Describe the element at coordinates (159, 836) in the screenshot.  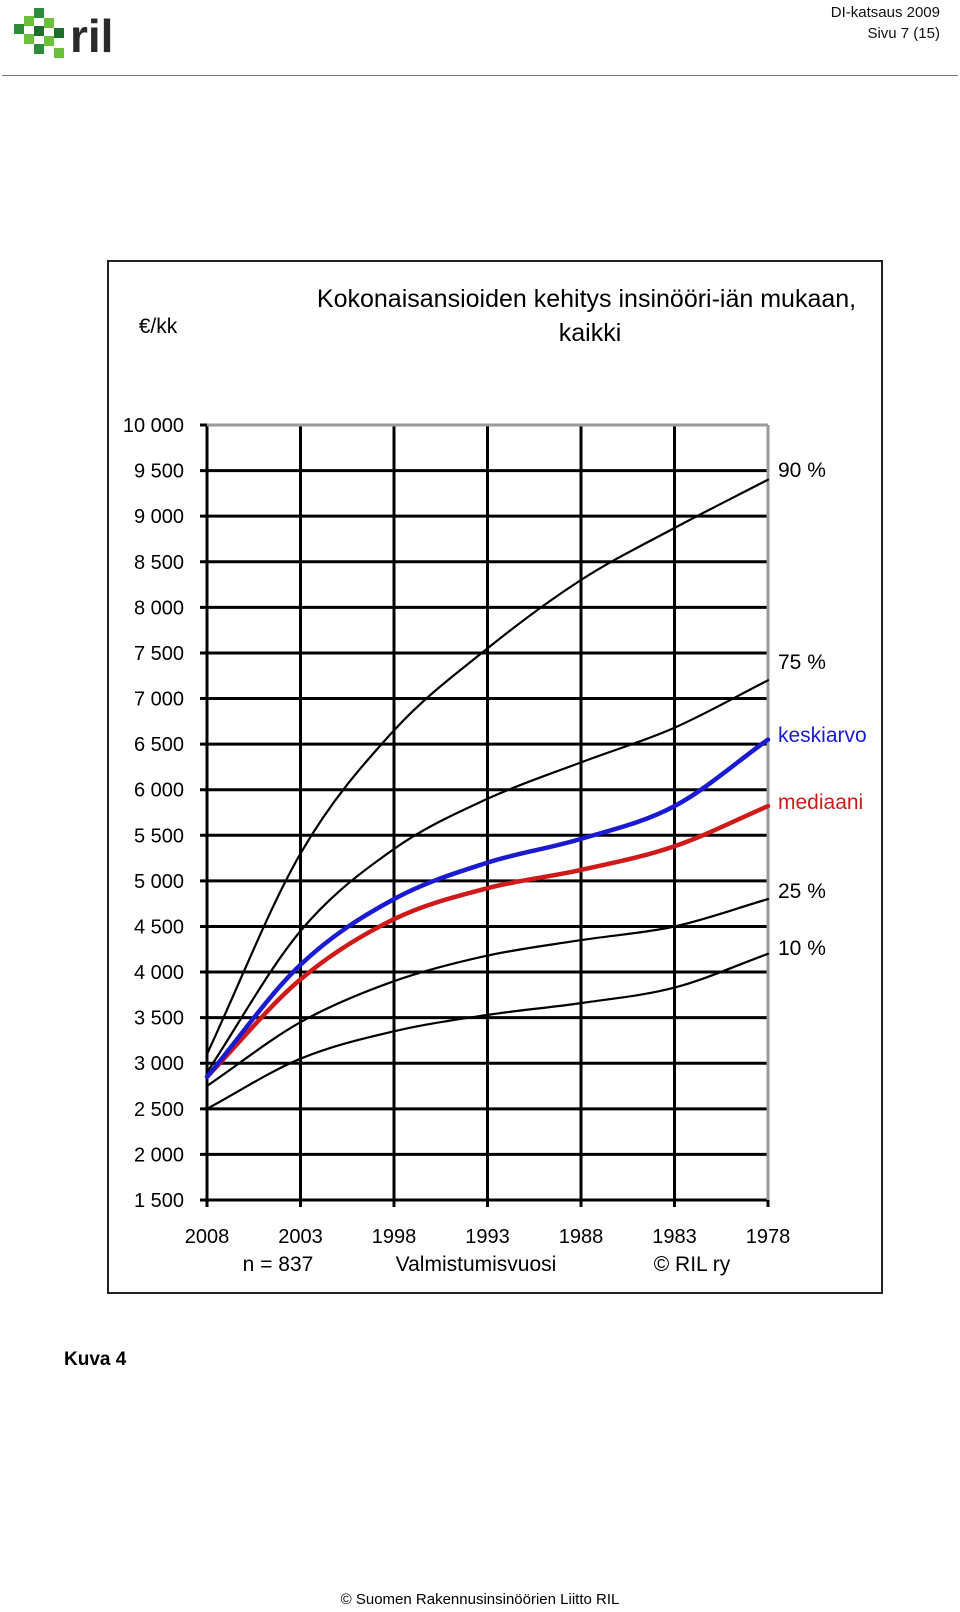
I see `y-tick-label: 5 500` at that location.